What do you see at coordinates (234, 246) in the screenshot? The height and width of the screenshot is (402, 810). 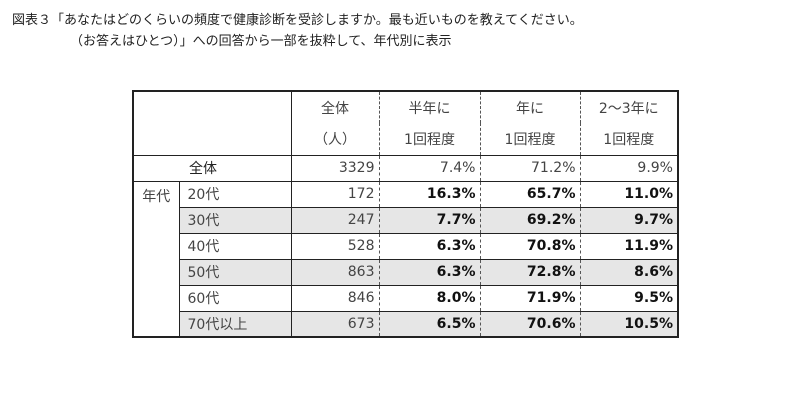 I see `row-label: 40代` at bounding box center [234, 246].